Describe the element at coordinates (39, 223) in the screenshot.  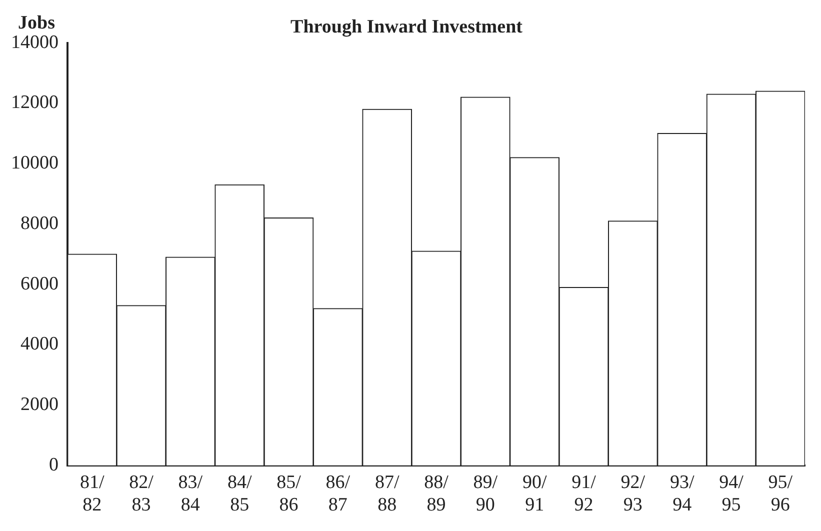
I see `y-tick-label: 8000` at that location.